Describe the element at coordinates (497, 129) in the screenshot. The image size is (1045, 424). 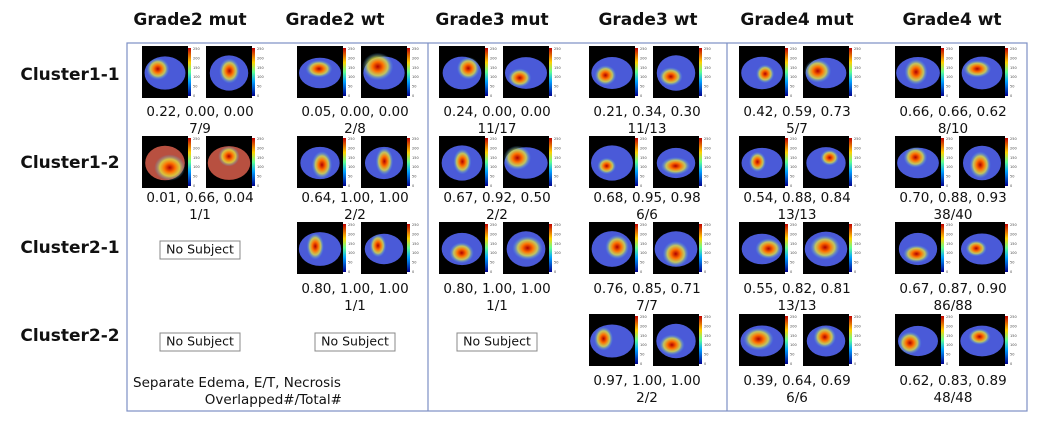
I see `fraction: 11/17` at that location.